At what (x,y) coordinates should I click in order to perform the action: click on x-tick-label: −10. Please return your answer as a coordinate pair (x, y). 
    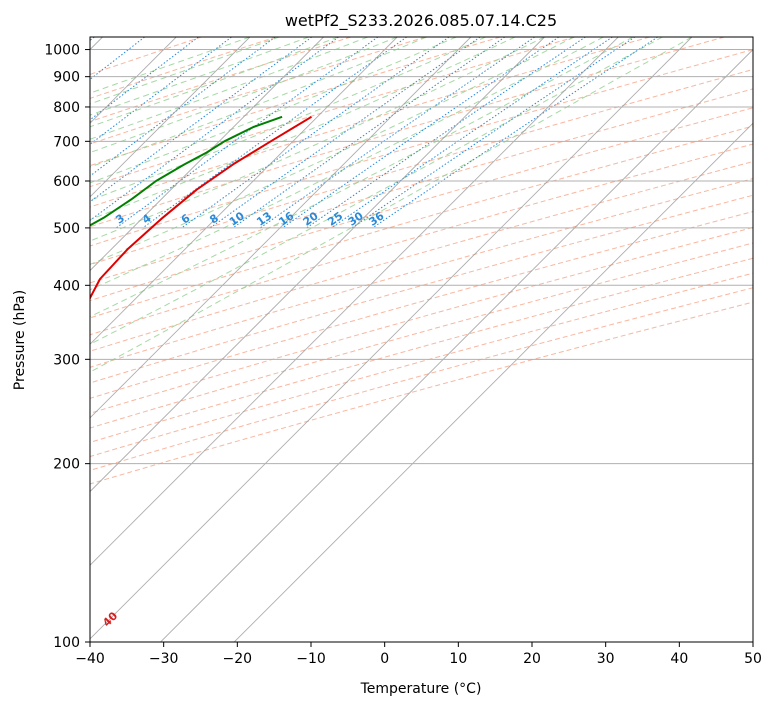
    Looking at the image, I should click on (311, 659).